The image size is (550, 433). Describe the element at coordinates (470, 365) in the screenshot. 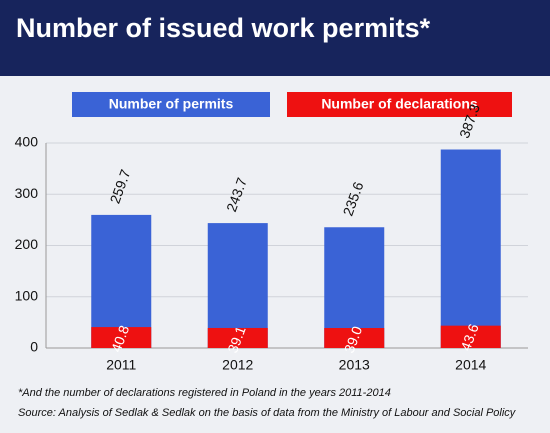

I see `x-tick-label: 2014` at that location.